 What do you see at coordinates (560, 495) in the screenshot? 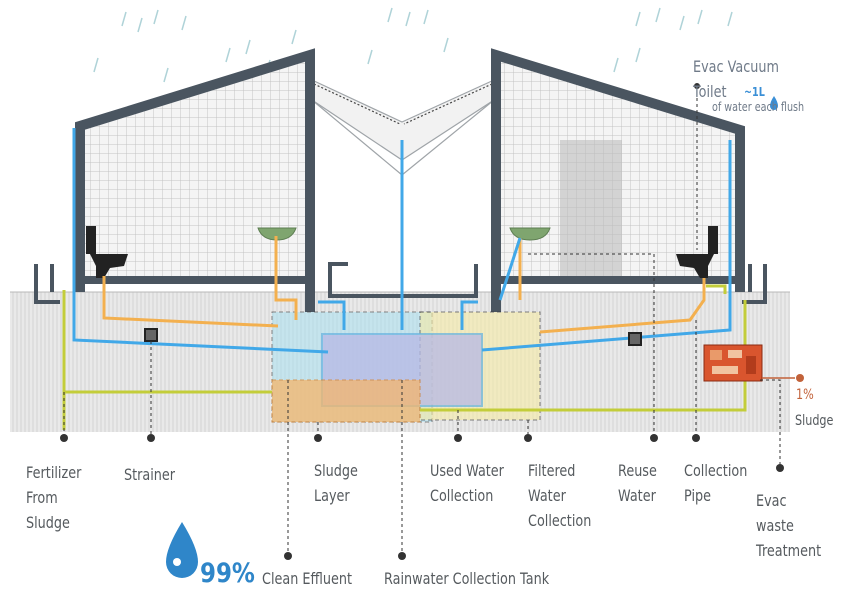
I see `filtered-water-label: Filtered Water Collection` at bounding box center [560, 495].